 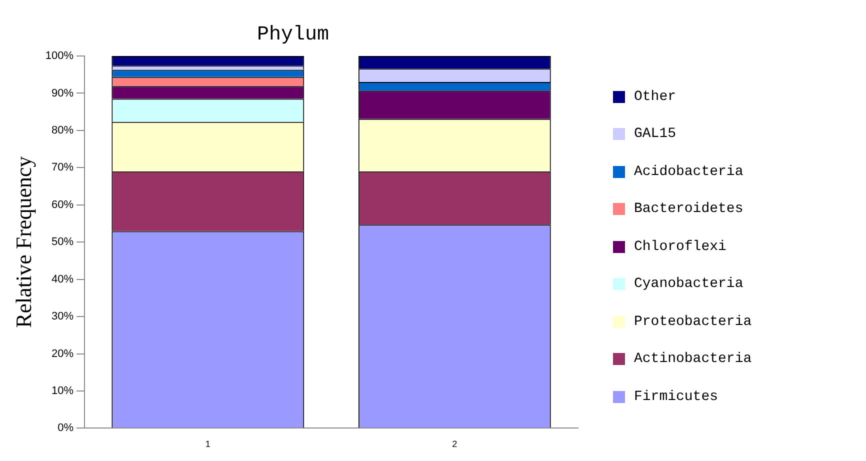 What do you see at coordinates (63, 242) in the screenshot?
I see `y-tick-label: 50%` at bounding box center [63, 242].